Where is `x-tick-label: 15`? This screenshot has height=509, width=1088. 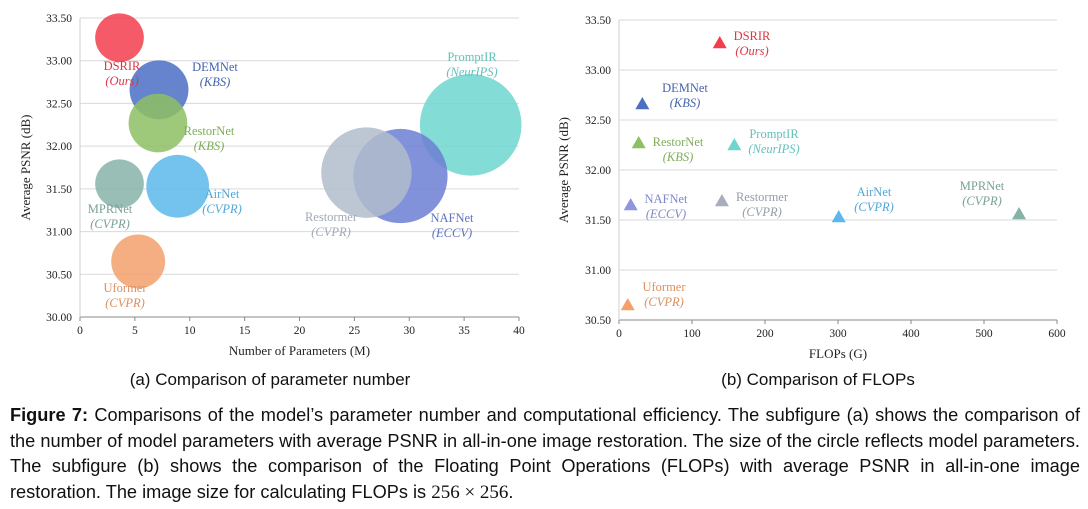 x-tick-label: 15 is located at coordinates (245, 331).